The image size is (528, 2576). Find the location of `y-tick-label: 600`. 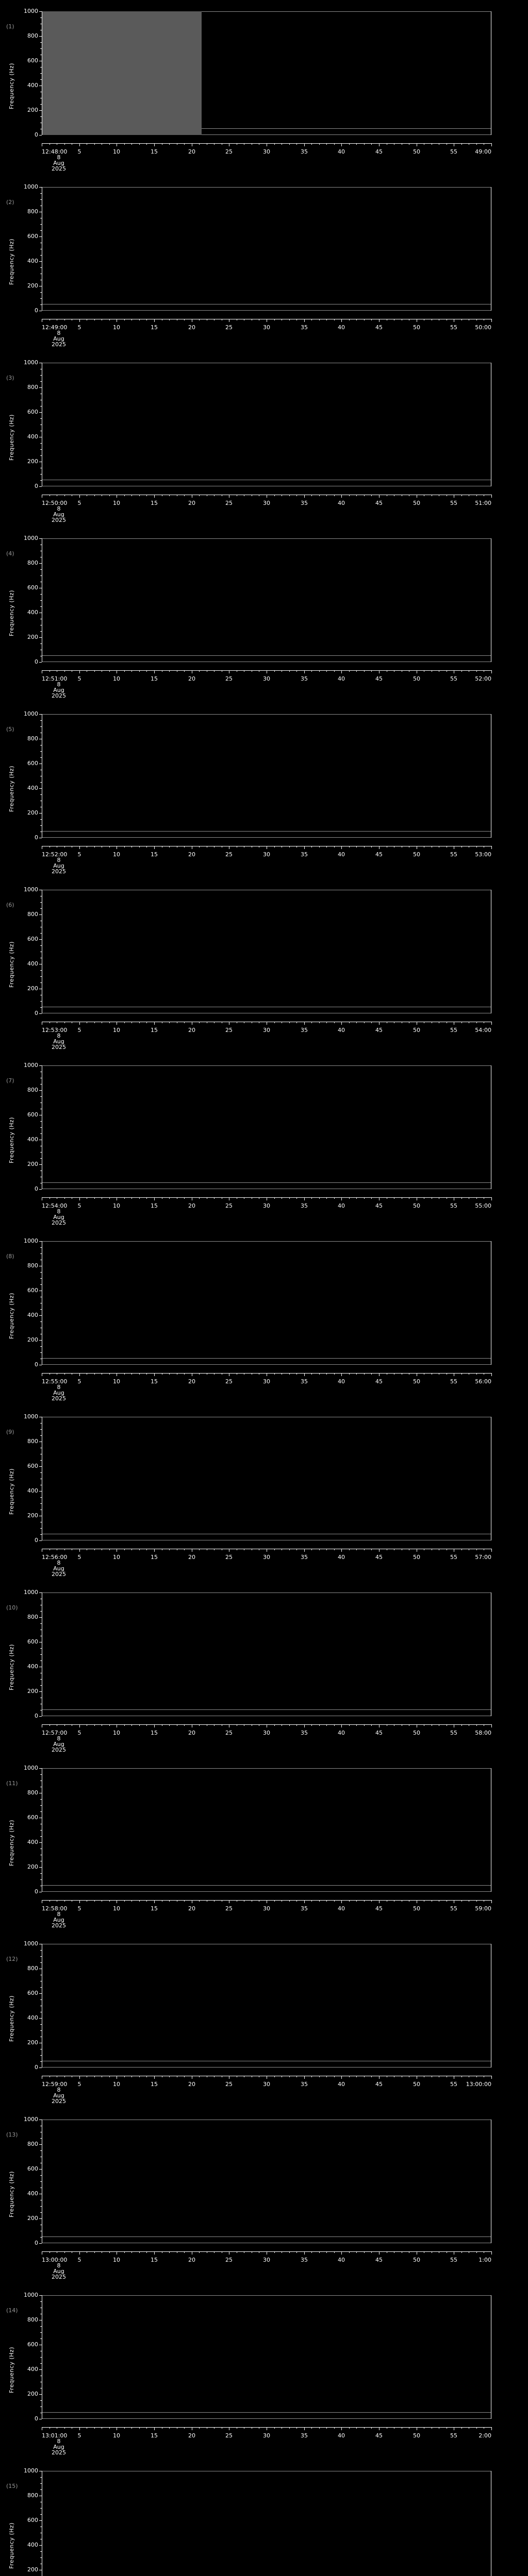

y-tick-label: 600 is located at coordinates (32, 2344).